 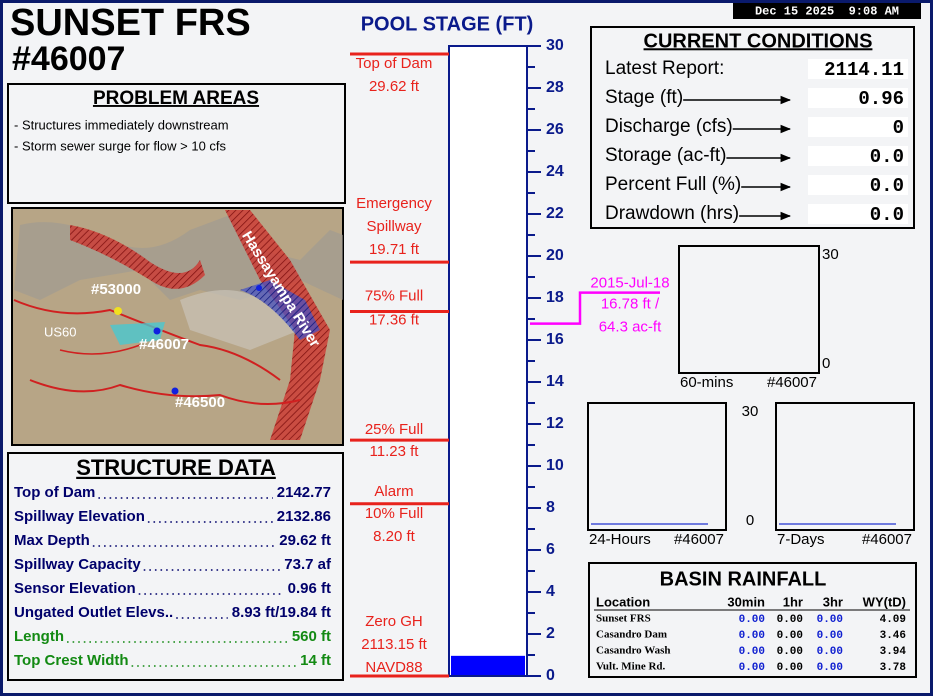 I want to click on y-tick-label: 10, so click(x=555, y=465).